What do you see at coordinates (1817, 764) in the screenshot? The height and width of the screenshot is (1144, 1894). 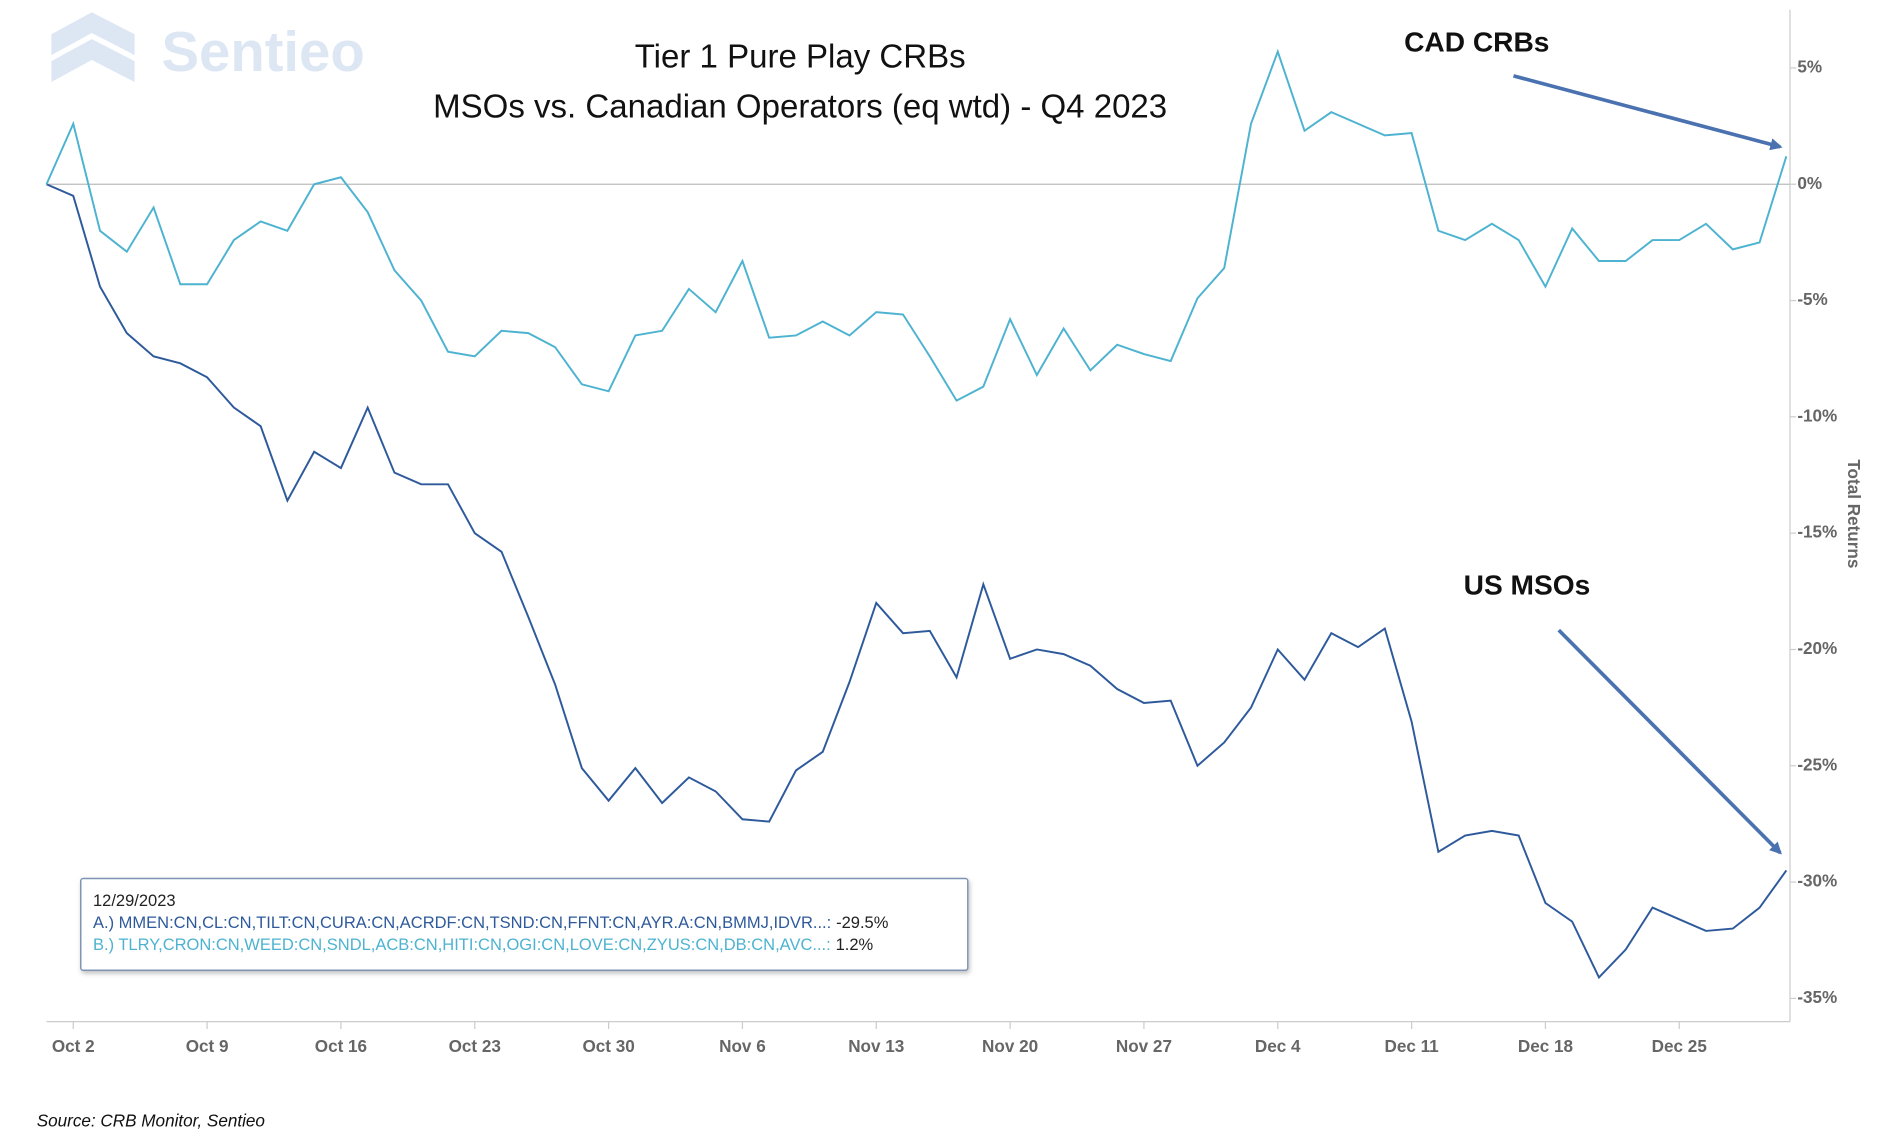 I see `y-tick-label: -25%` at bounding box center [1817, 764].